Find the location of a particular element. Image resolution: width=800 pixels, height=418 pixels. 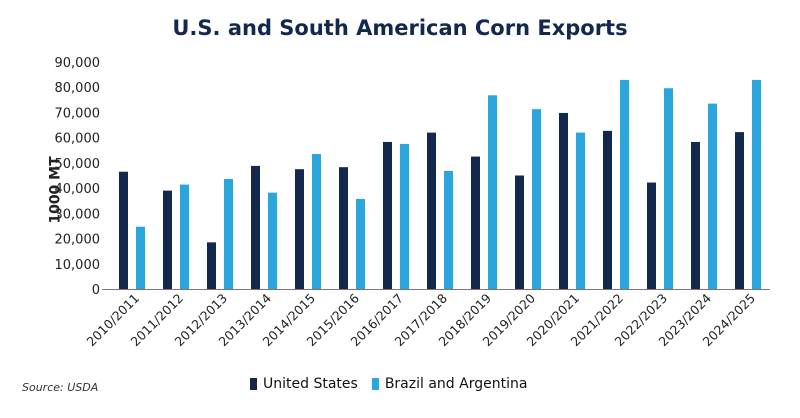

bar-brazil-argentina-2010-2011 is located at coordinates (140, 257).